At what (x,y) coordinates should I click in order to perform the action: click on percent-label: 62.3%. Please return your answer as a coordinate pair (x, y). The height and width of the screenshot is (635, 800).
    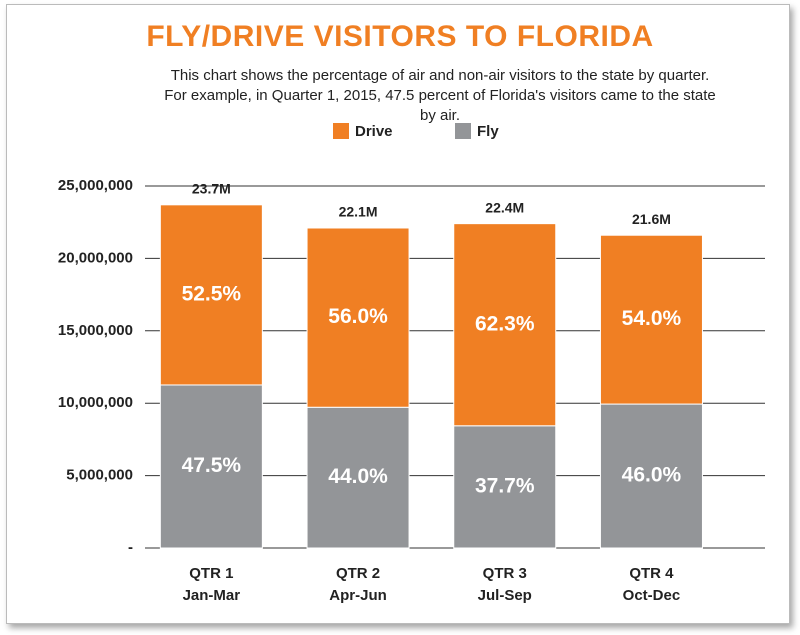
    Looking at the image, I should click on (505, 323).